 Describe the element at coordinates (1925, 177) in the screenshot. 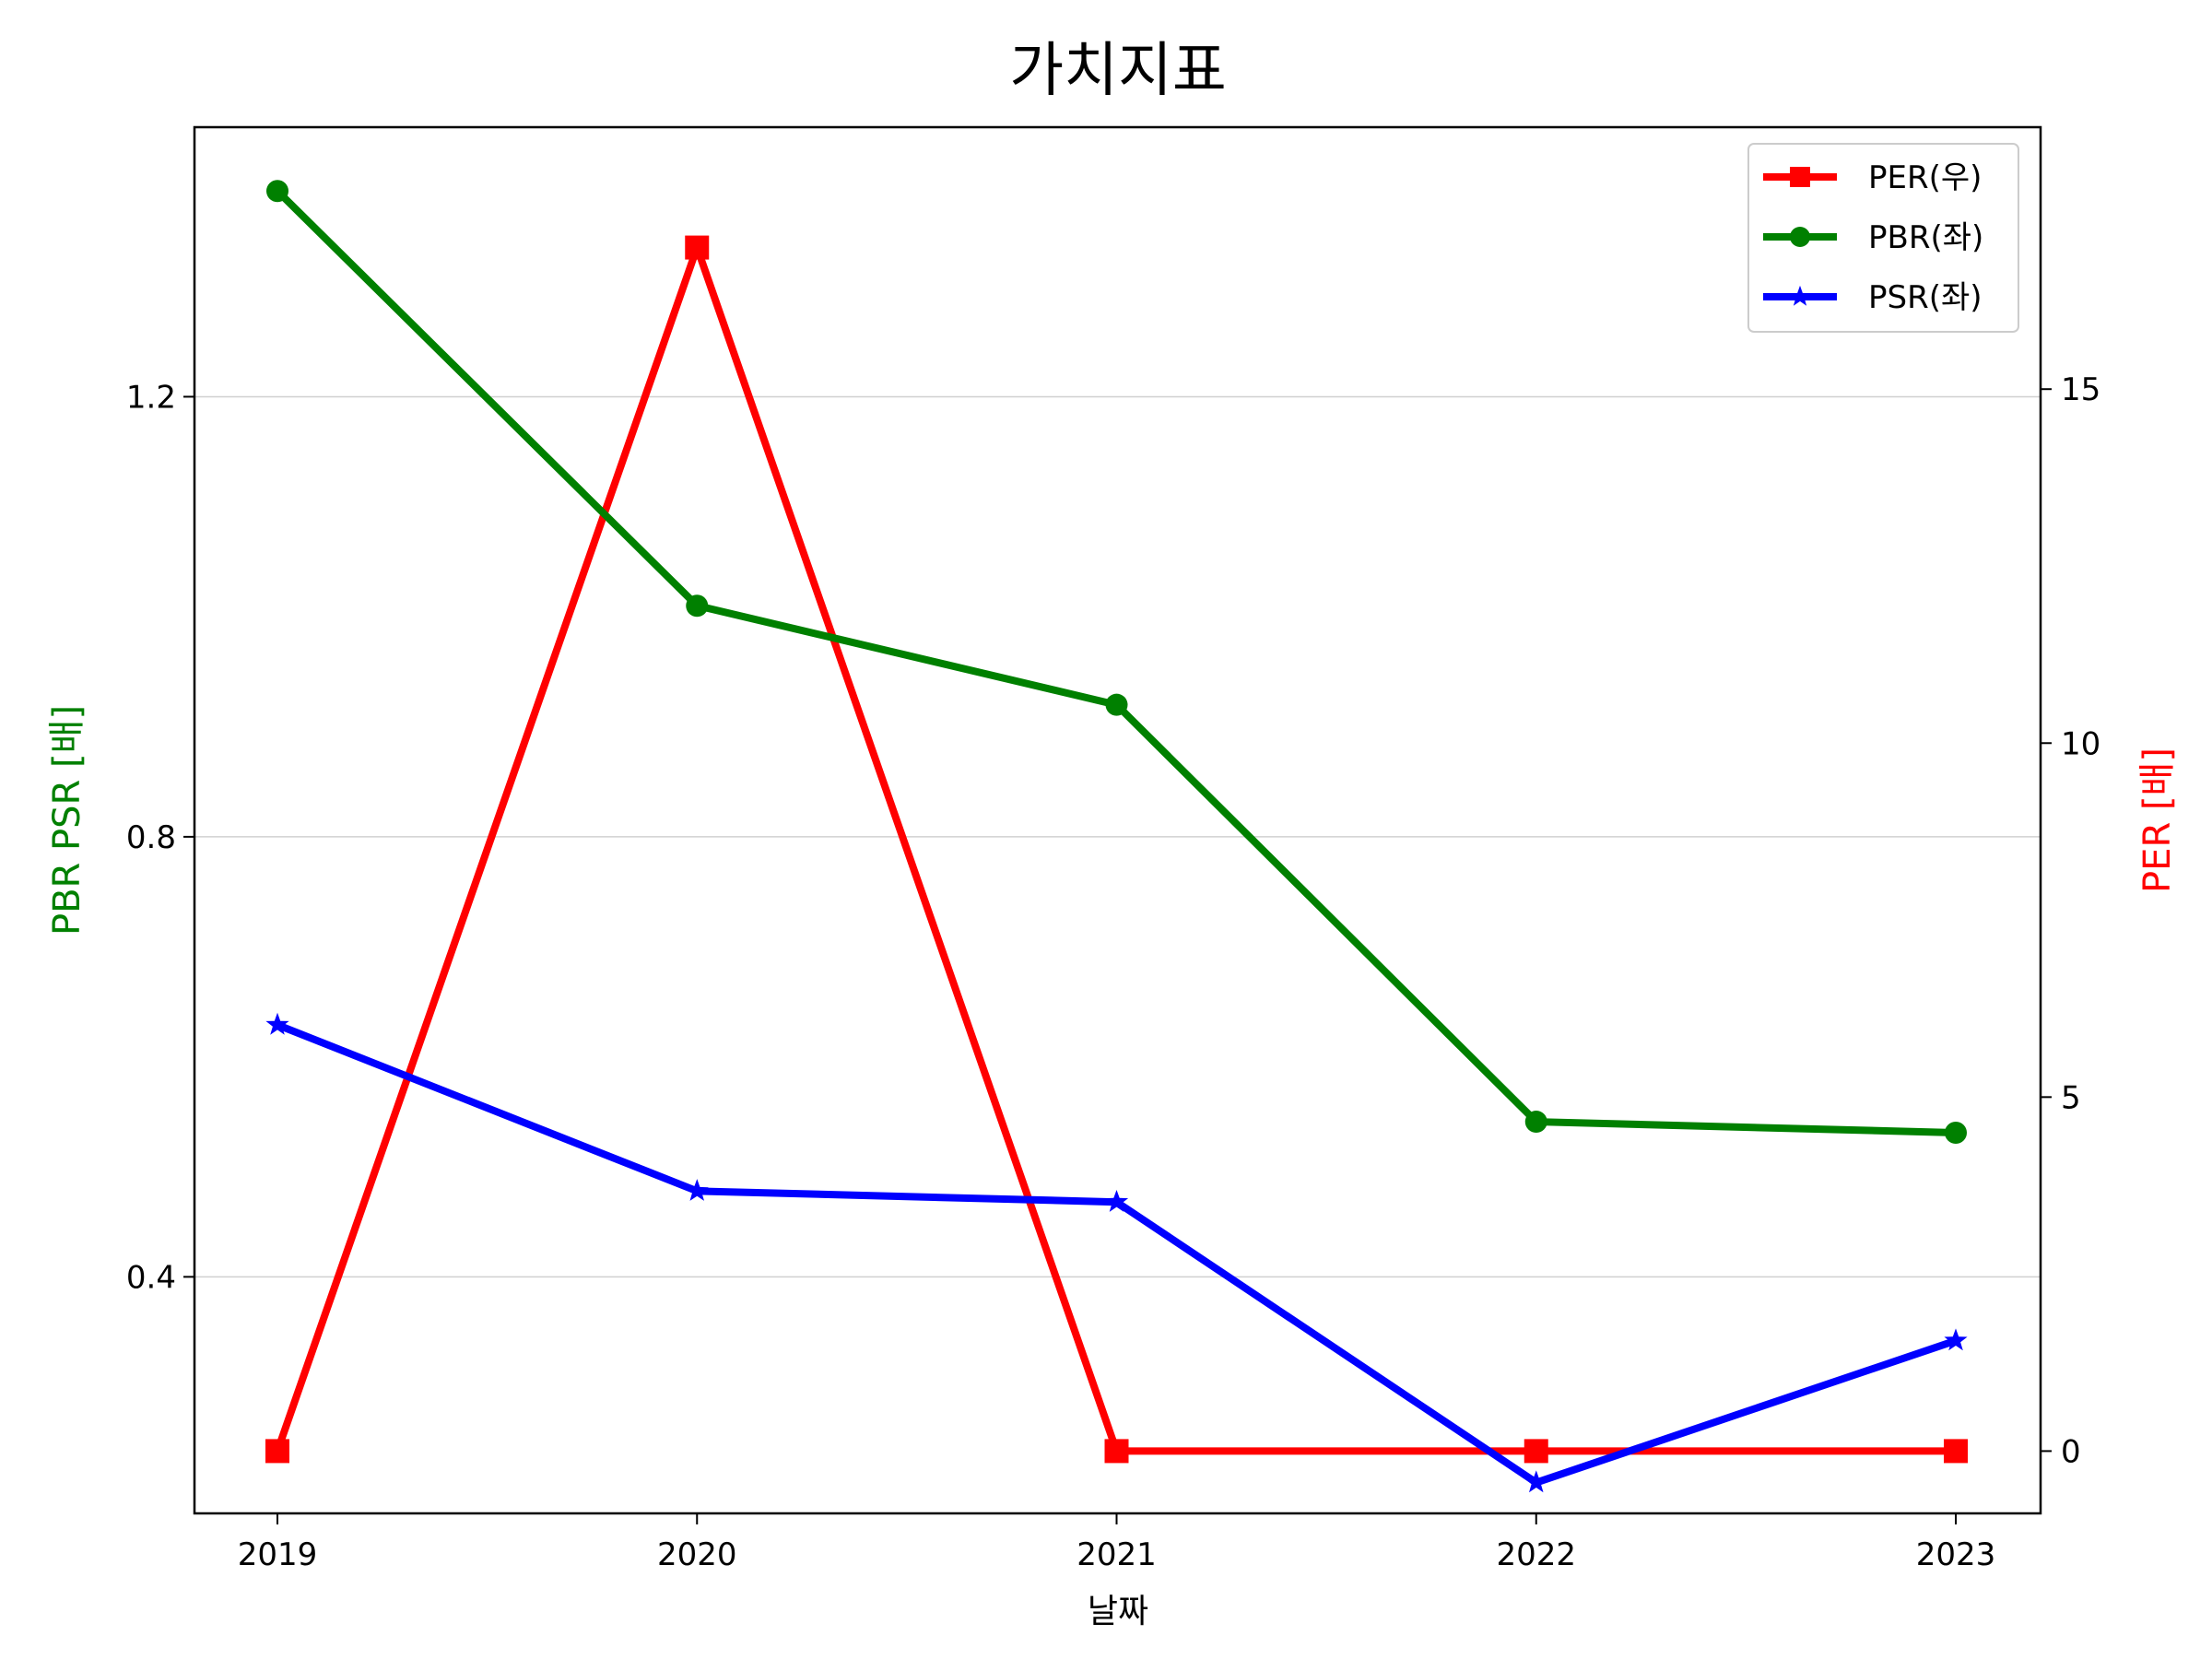

I see `legend-label: PER(우)` at that location.